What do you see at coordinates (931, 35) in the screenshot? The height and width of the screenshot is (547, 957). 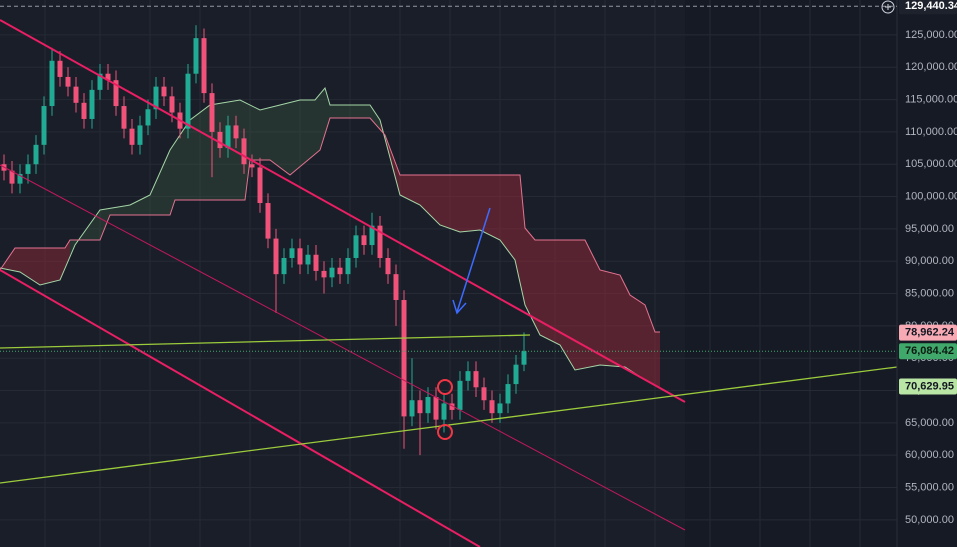 I see `y-tick-label: 125,000.00` at bounding box center [931, 35].